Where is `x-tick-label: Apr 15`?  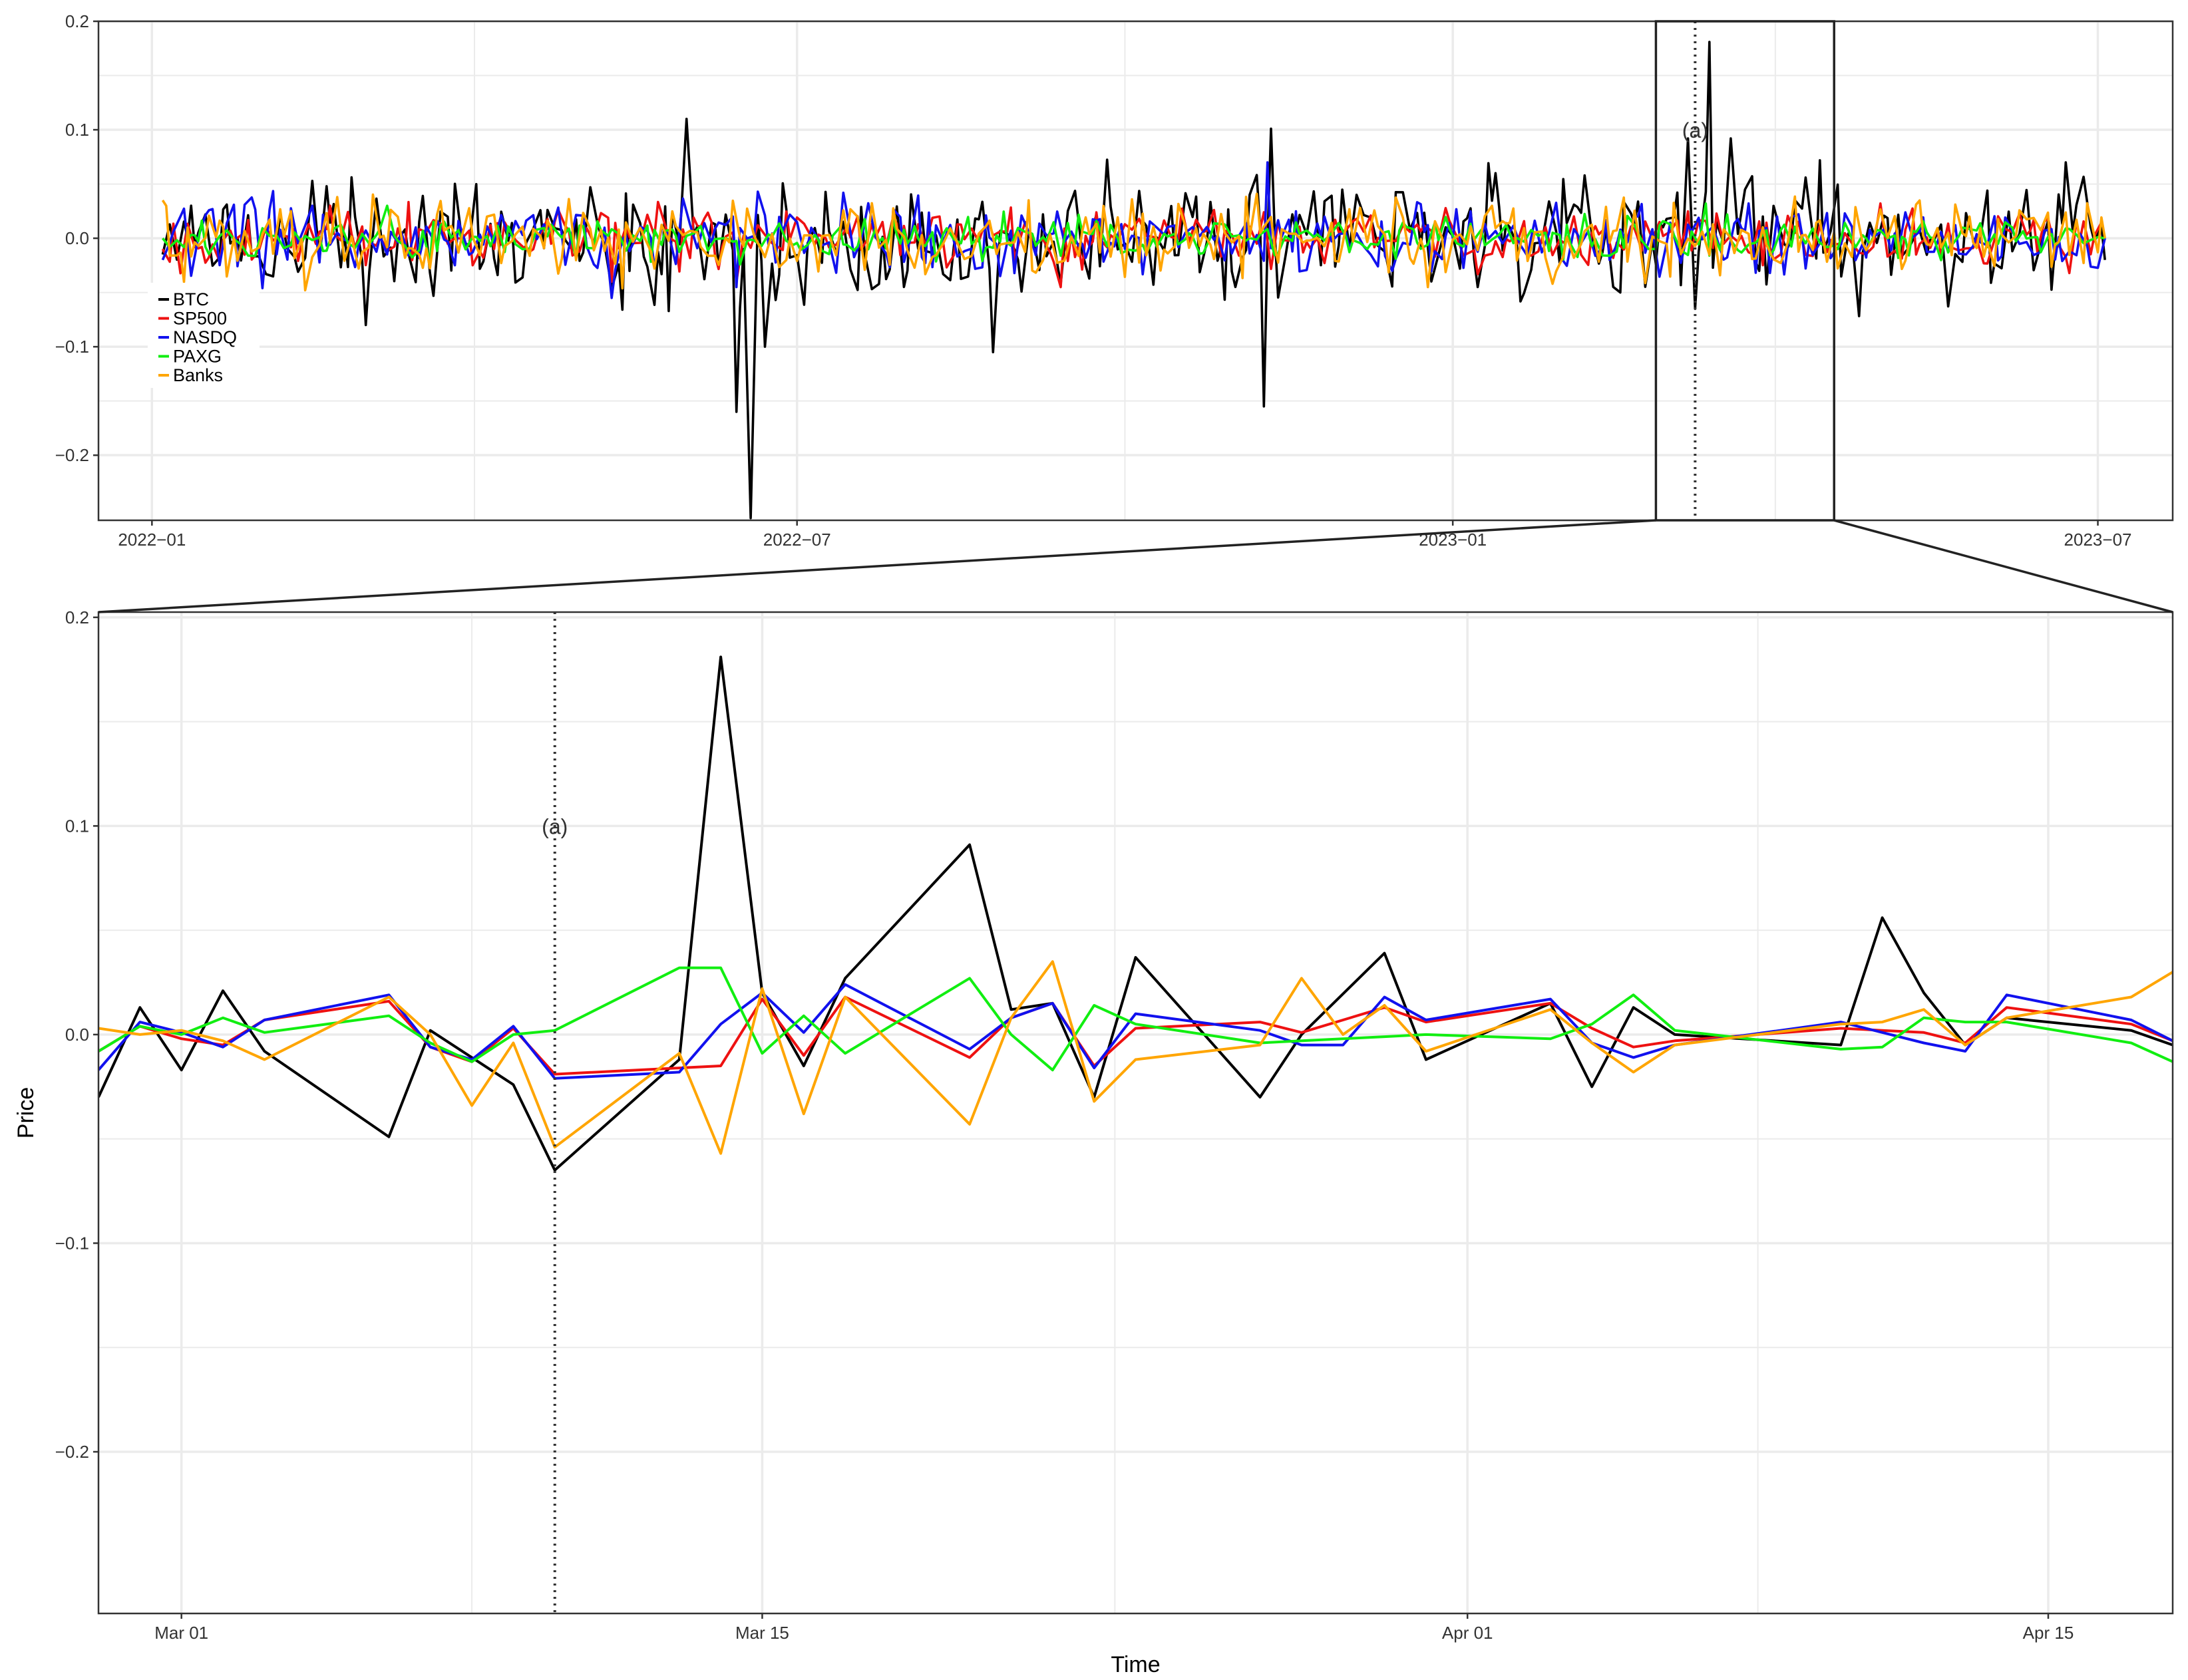
x-tick-label: Apr 15 is located at coordinates (2048, 1633).